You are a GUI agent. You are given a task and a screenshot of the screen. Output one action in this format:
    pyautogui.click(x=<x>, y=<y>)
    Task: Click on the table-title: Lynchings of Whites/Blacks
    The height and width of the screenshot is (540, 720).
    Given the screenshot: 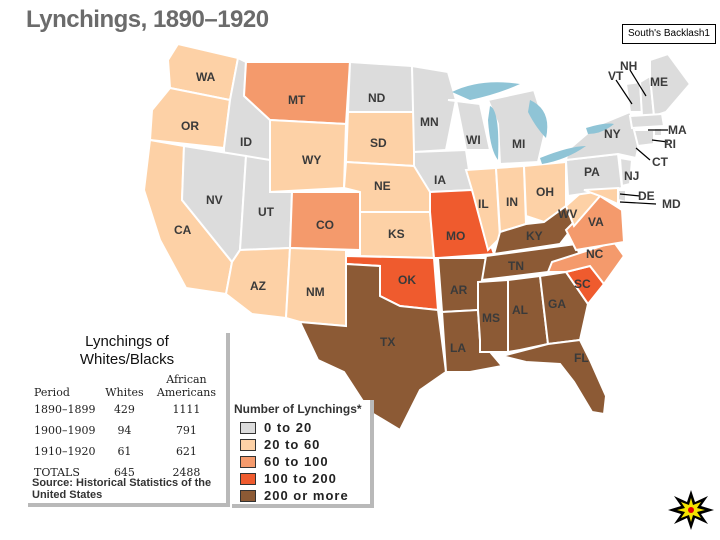 What is the action you would take?
    pyautogui.click(x=127, y=351)
    